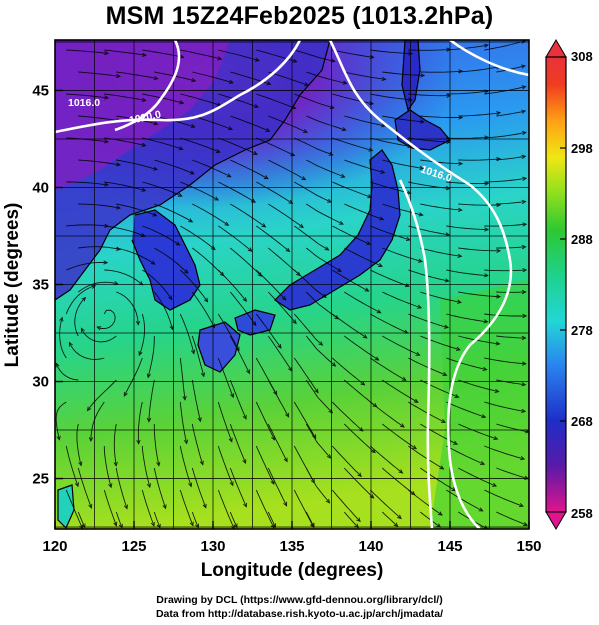 The width and height of the screenshot is (599, 625). I want to click on x-tick-label: 130, so click(212, 546).